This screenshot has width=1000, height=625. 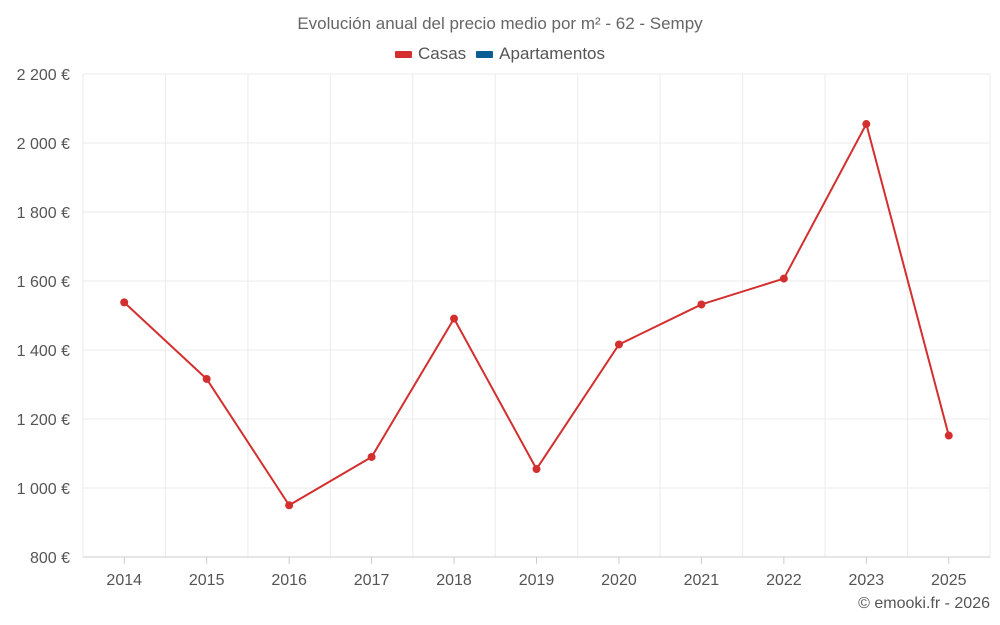 What do you see at coordinates (43, 213) in the screenshot?
I see `y-tick-label: 1 800 €` at bounding box center [43, 213].